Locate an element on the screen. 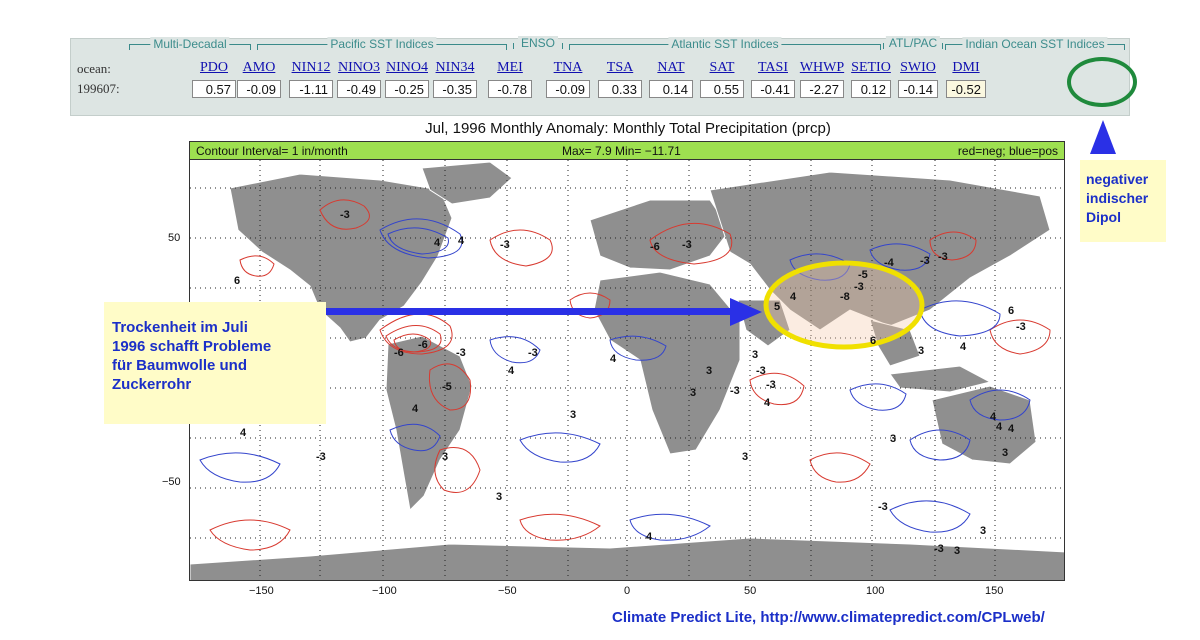 The height and width of the screenshot is (640, 1200). note-line: Trockenheit im Juli is located at coordinates (180, 327).